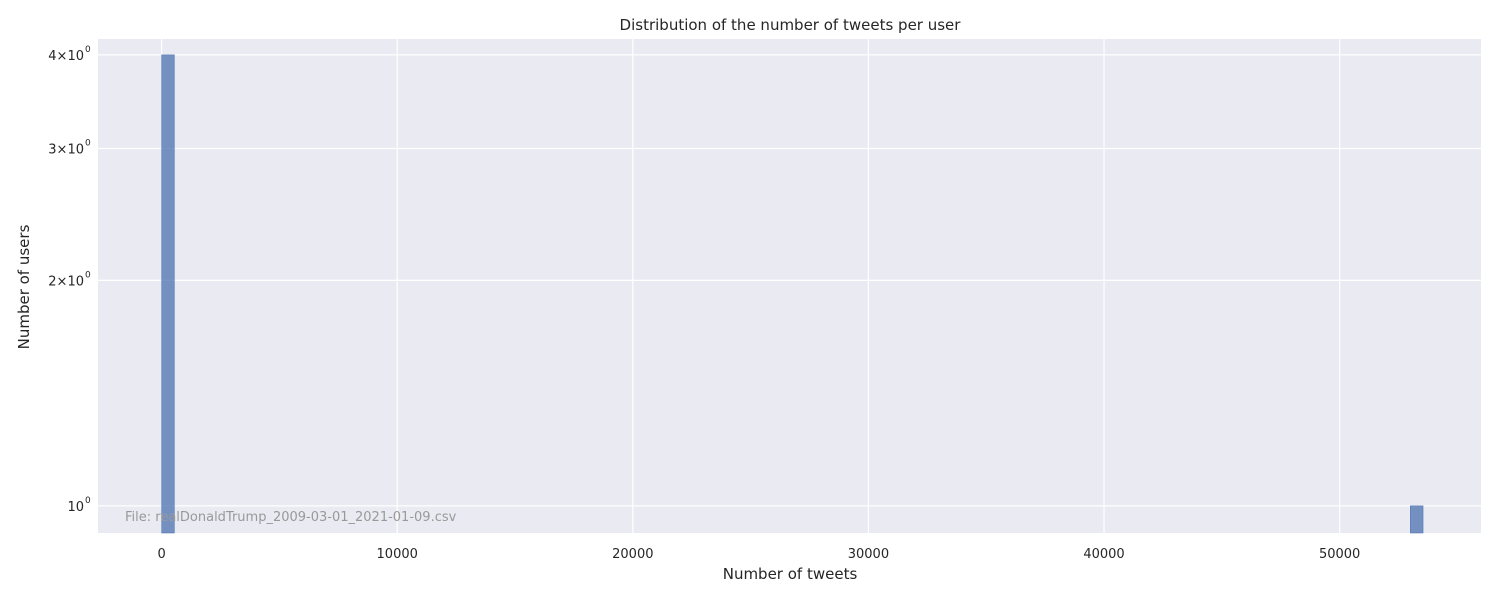 This screenshot has height=600, width=1500. Describe the element at coordinates (397, 554) in the screenshot. I see `x-tick-label: 10000` at that location.